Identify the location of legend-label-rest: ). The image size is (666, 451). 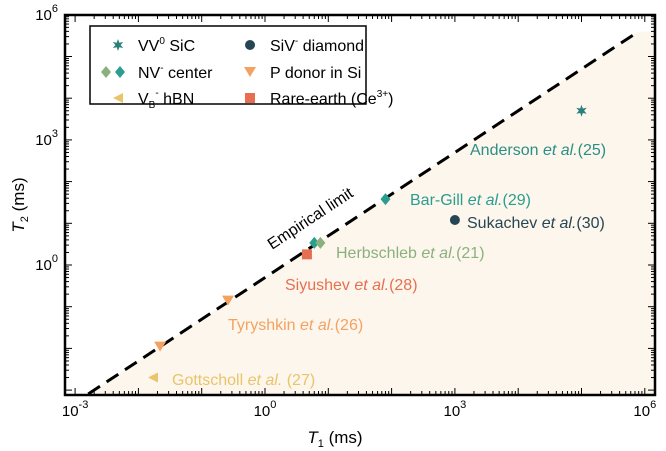
(390, 99).